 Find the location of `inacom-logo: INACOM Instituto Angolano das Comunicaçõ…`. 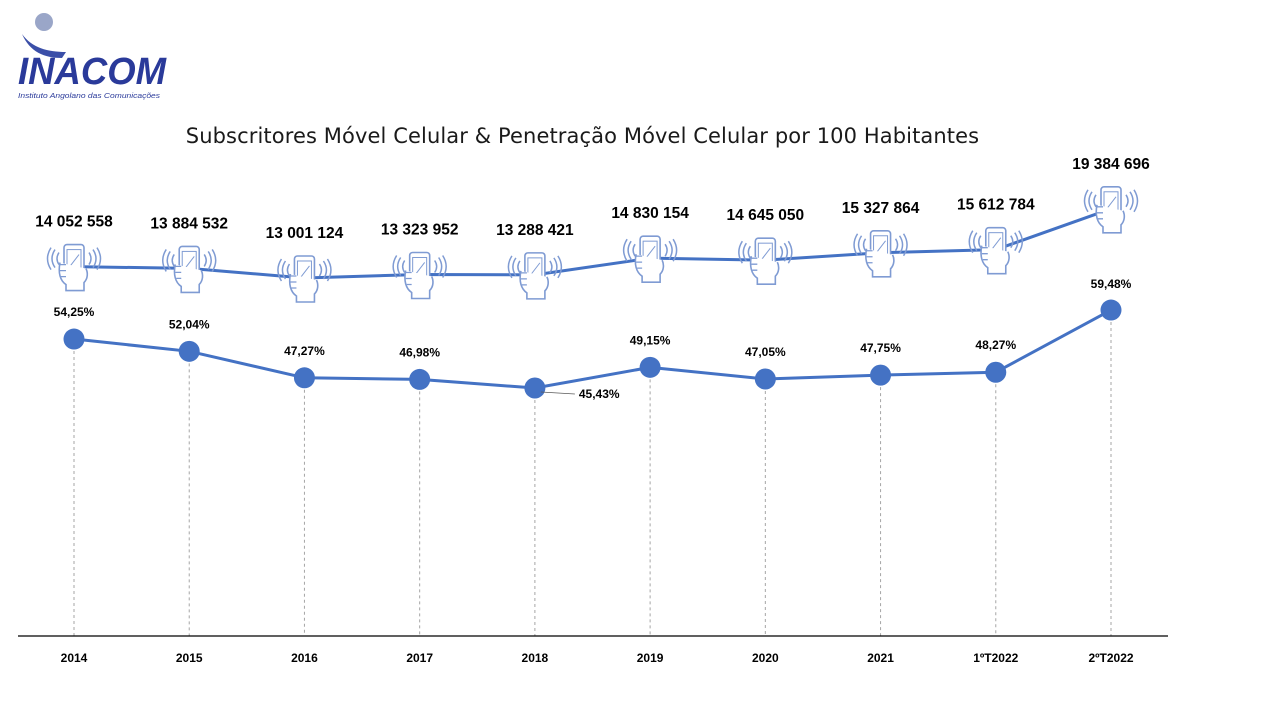

inacom-logo: INACOM Instituto Angolano das Comunicaçõ… is located at coordinates (92, 56).